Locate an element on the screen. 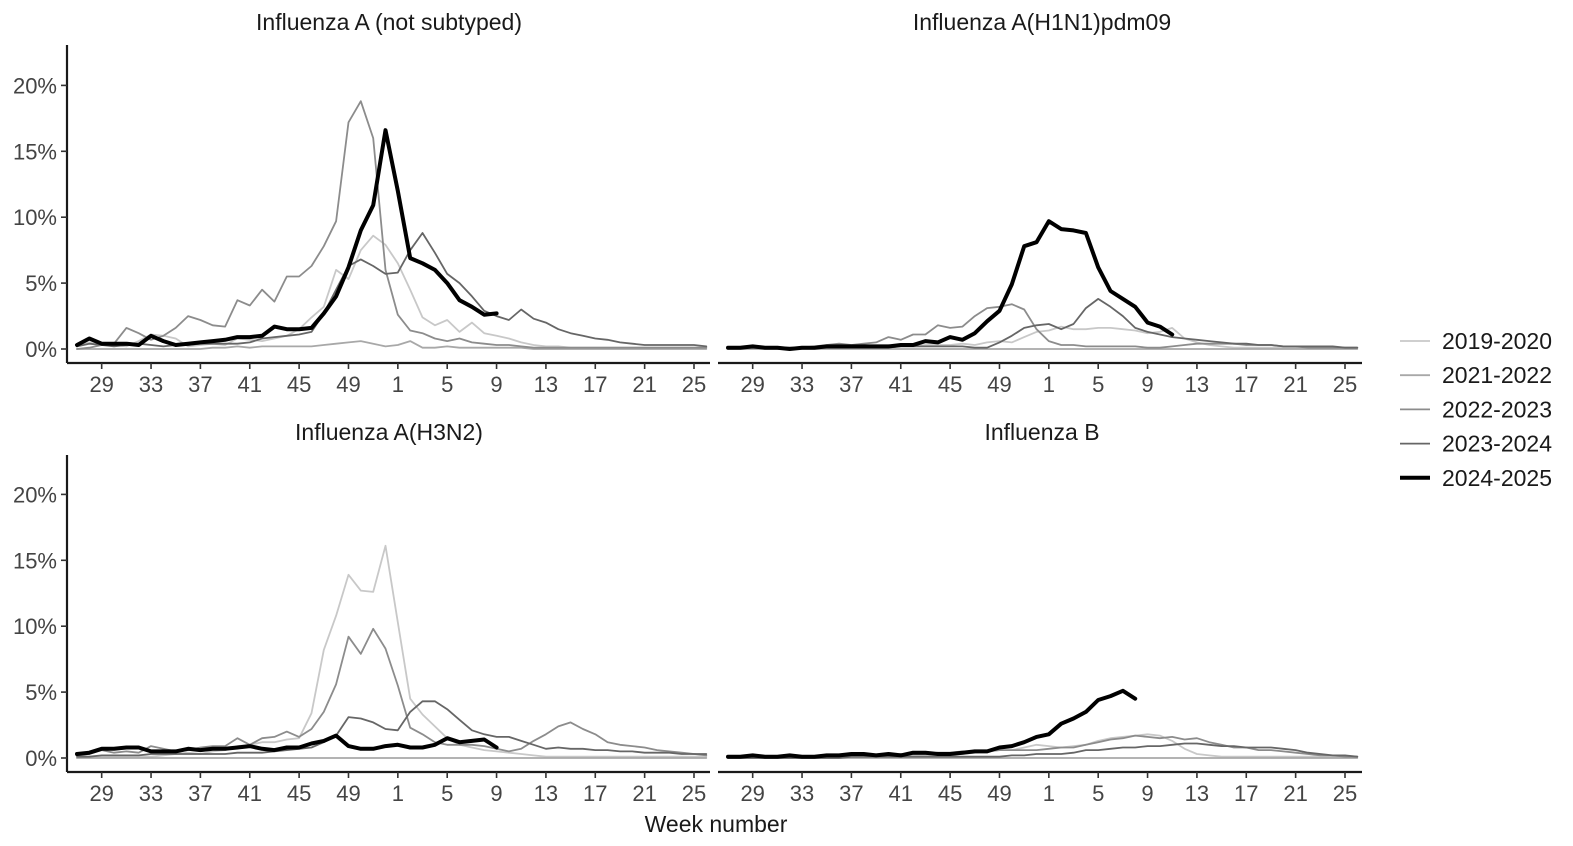 The height and width of the screenshot is (846, 1573). legend-label: 2022-2023 is located at coordinates (1497, 409).